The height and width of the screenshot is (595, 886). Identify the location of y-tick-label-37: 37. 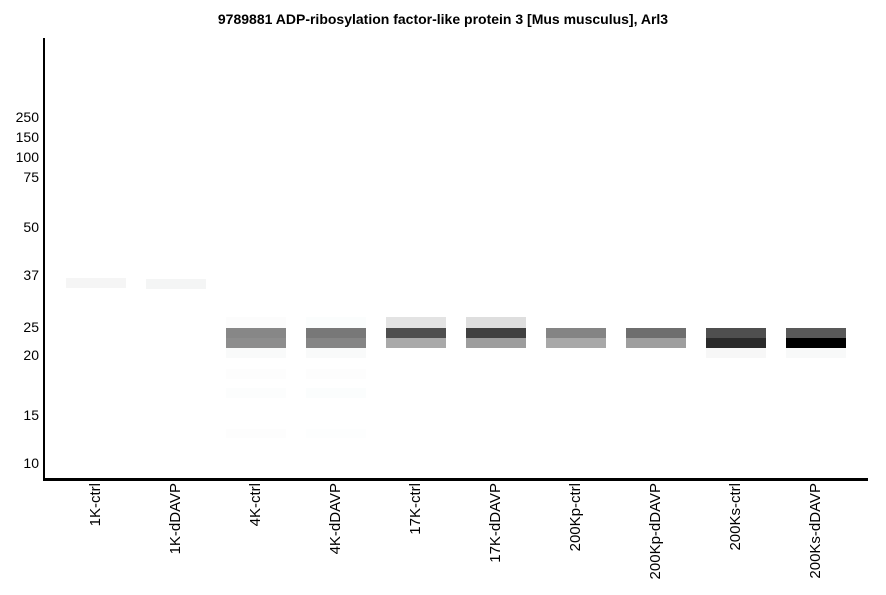
(31, 275).